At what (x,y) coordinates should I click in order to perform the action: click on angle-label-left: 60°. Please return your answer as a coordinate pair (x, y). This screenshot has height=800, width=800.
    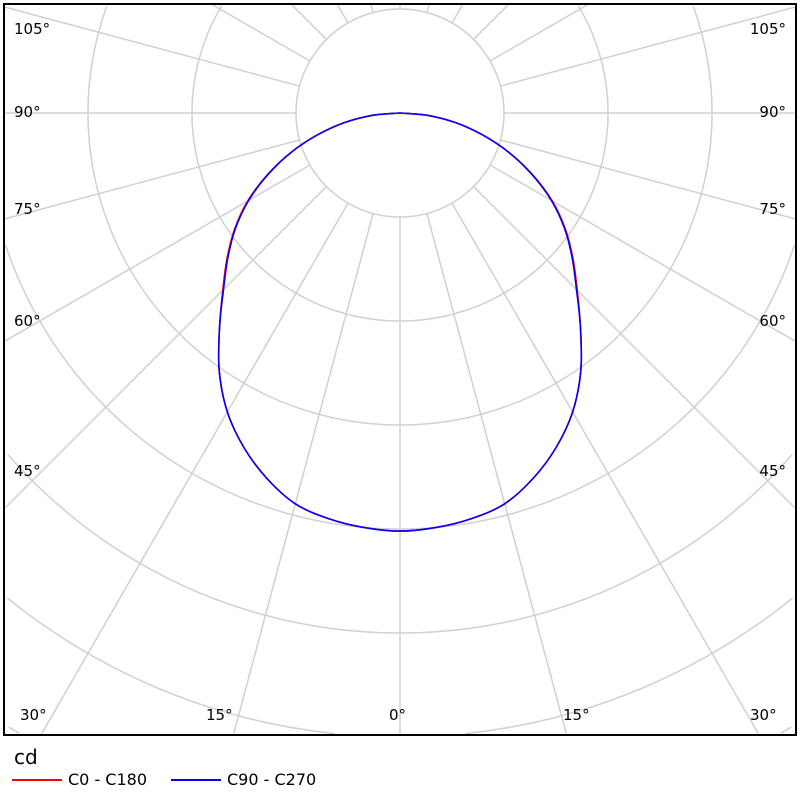
    Looking at the image, I should click on (27, 321).